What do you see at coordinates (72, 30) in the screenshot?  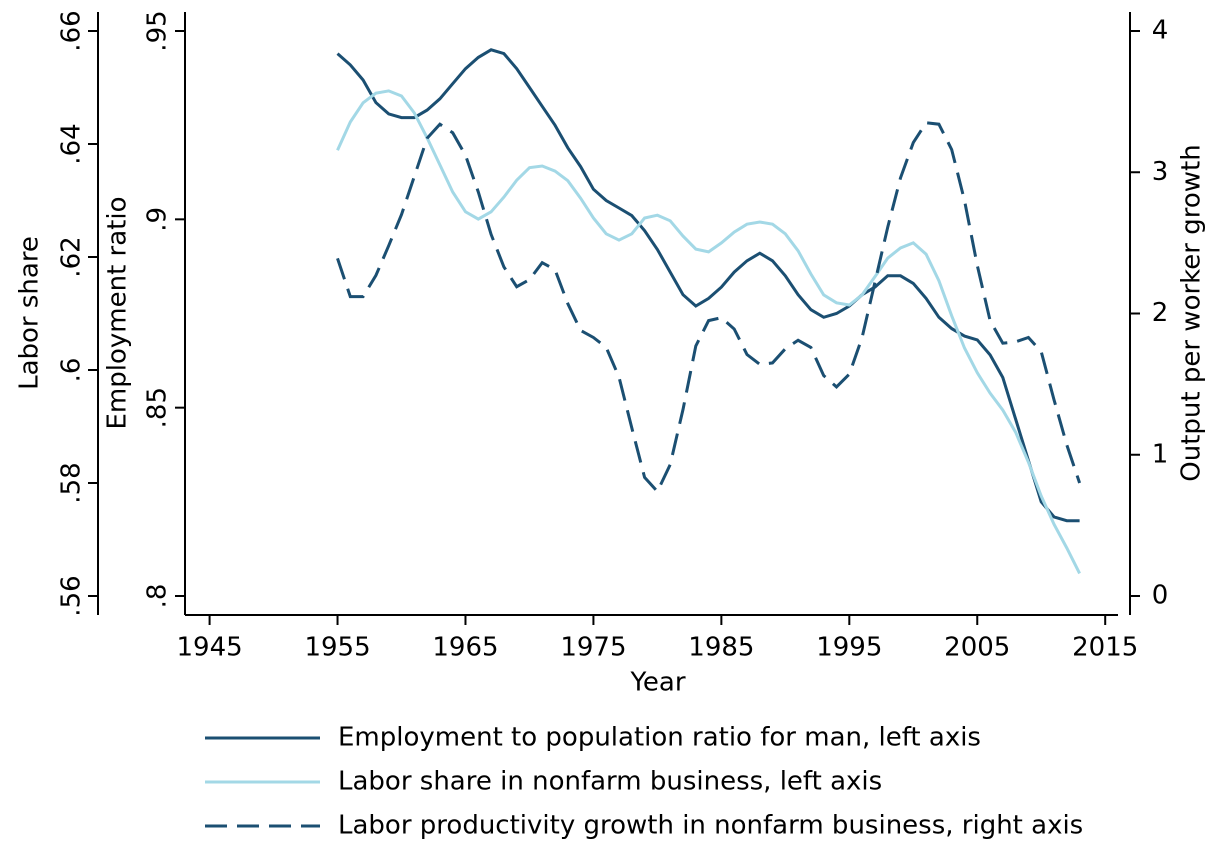 I see `y-tick-label: .66` at bounding box center [72, 30].